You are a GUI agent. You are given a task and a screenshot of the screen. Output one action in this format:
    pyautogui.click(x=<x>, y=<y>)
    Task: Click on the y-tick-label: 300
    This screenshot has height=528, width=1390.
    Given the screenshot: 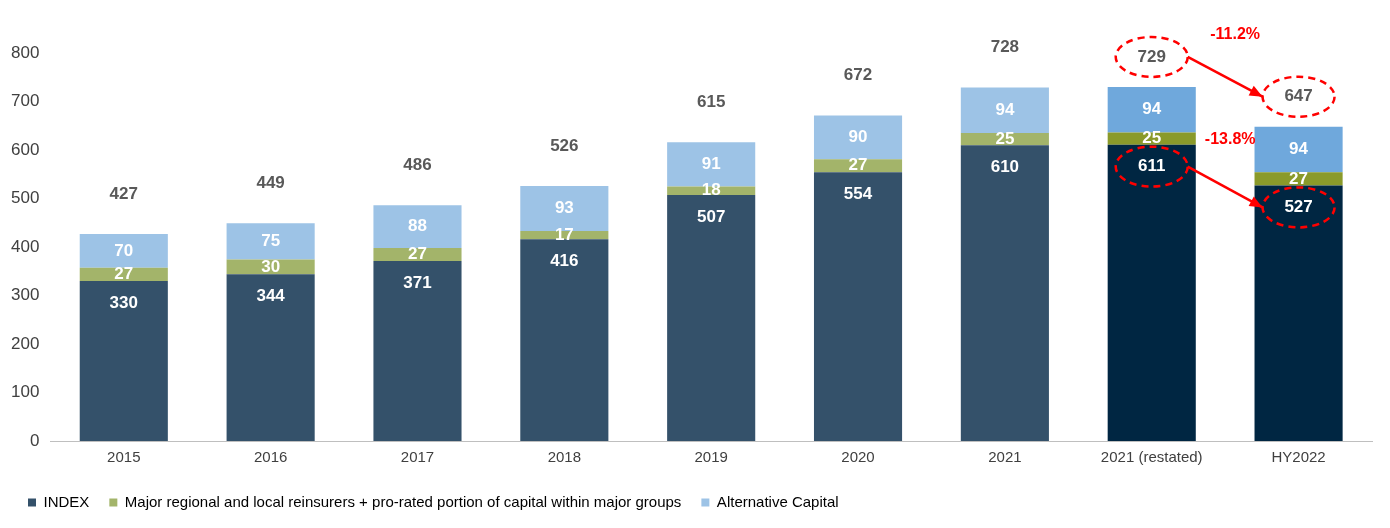 What is the action you would take?
    pyautogui.click(x=25, y=295)
    